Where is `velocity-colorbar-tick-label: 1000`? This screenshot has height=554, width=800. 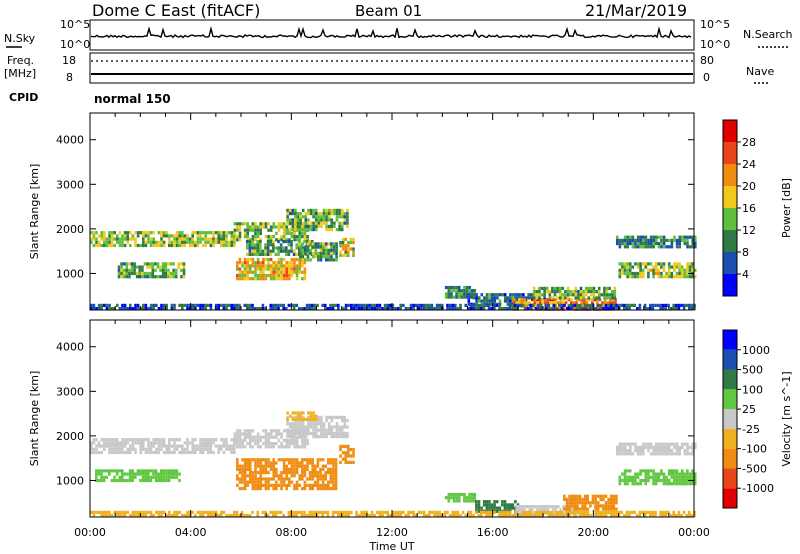 velocity-colorbar-tick-label: 1000 is located at coordinates (756, 350).